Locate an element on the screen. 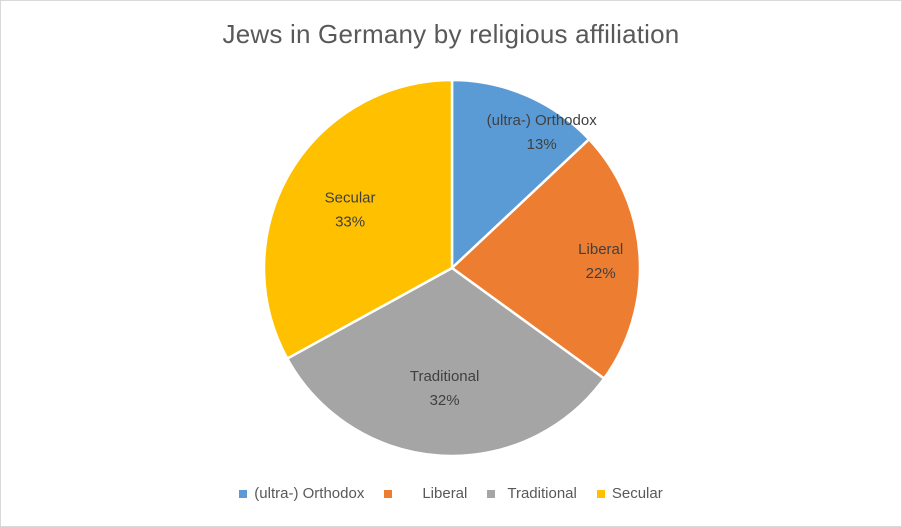 Image resolution: width=902 pixels, height=527 pixels. legend-item-liberal: Liberal is located at coordinates (425, 493).